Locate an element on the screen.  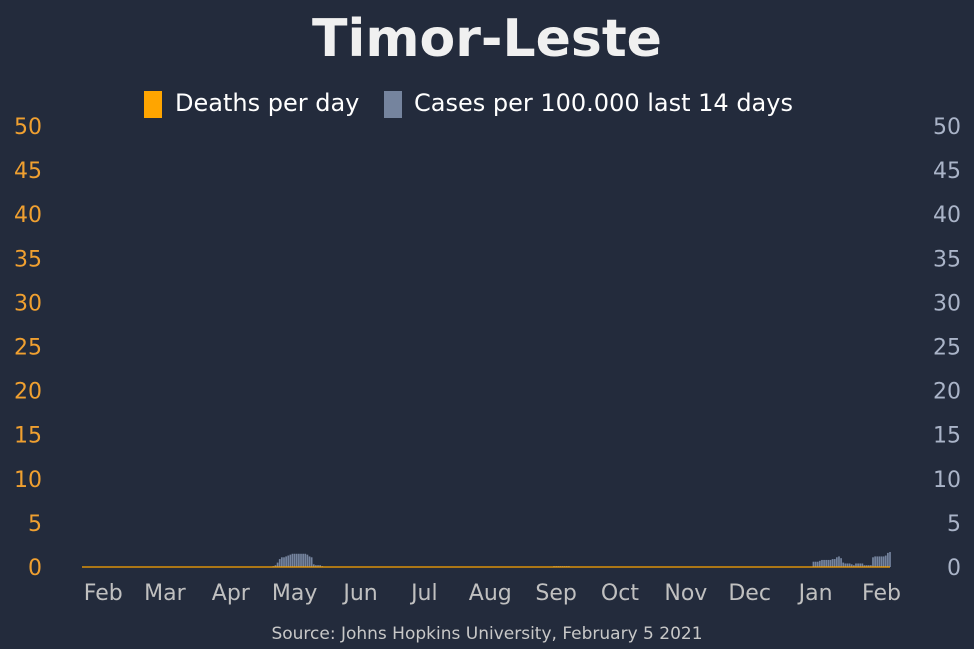
right-tick-label: 15 is located at coordinates (947, 436).